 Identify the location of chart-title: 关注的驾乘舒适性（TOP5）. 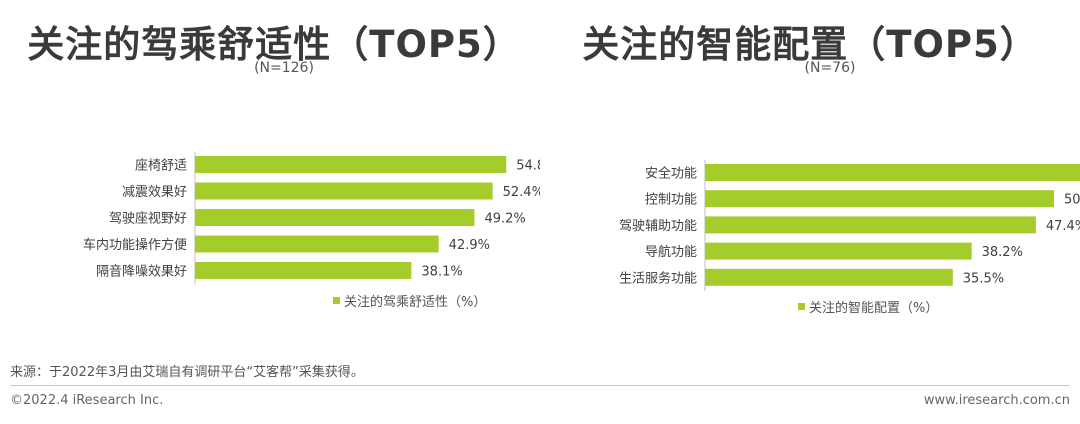
(274, 44).